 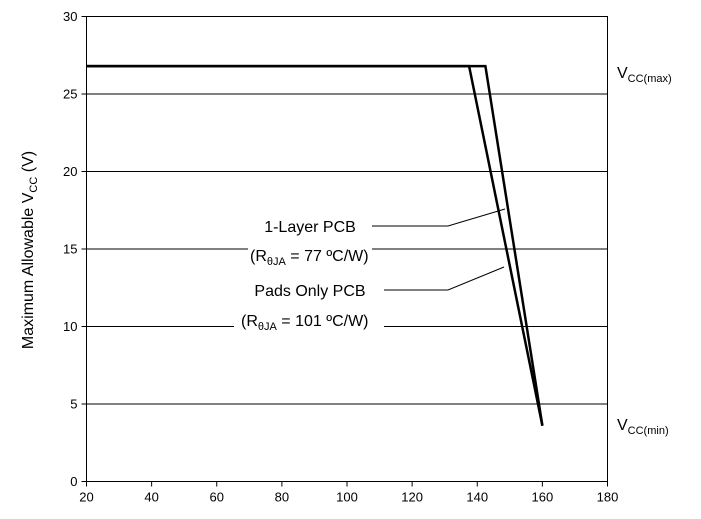 I want to click on x-axis-ticks: 20 40 60 80 100 120 140 160 180, so click(x=349, y=493).